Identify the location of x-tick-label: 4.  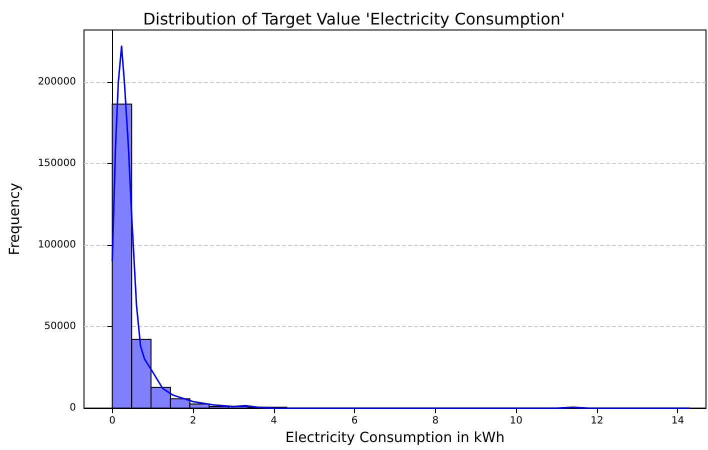
(274, 421).